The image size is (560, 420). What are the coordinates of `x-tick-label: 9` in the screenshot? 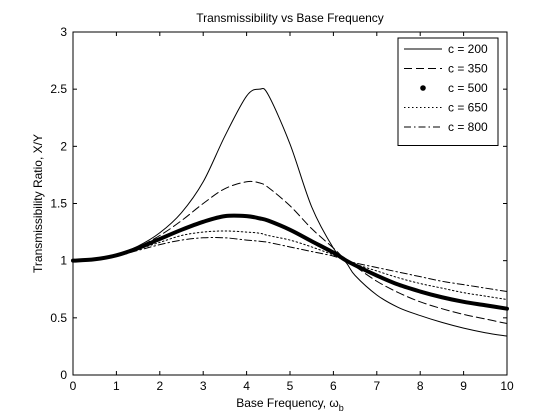 It's located at (463, 386).